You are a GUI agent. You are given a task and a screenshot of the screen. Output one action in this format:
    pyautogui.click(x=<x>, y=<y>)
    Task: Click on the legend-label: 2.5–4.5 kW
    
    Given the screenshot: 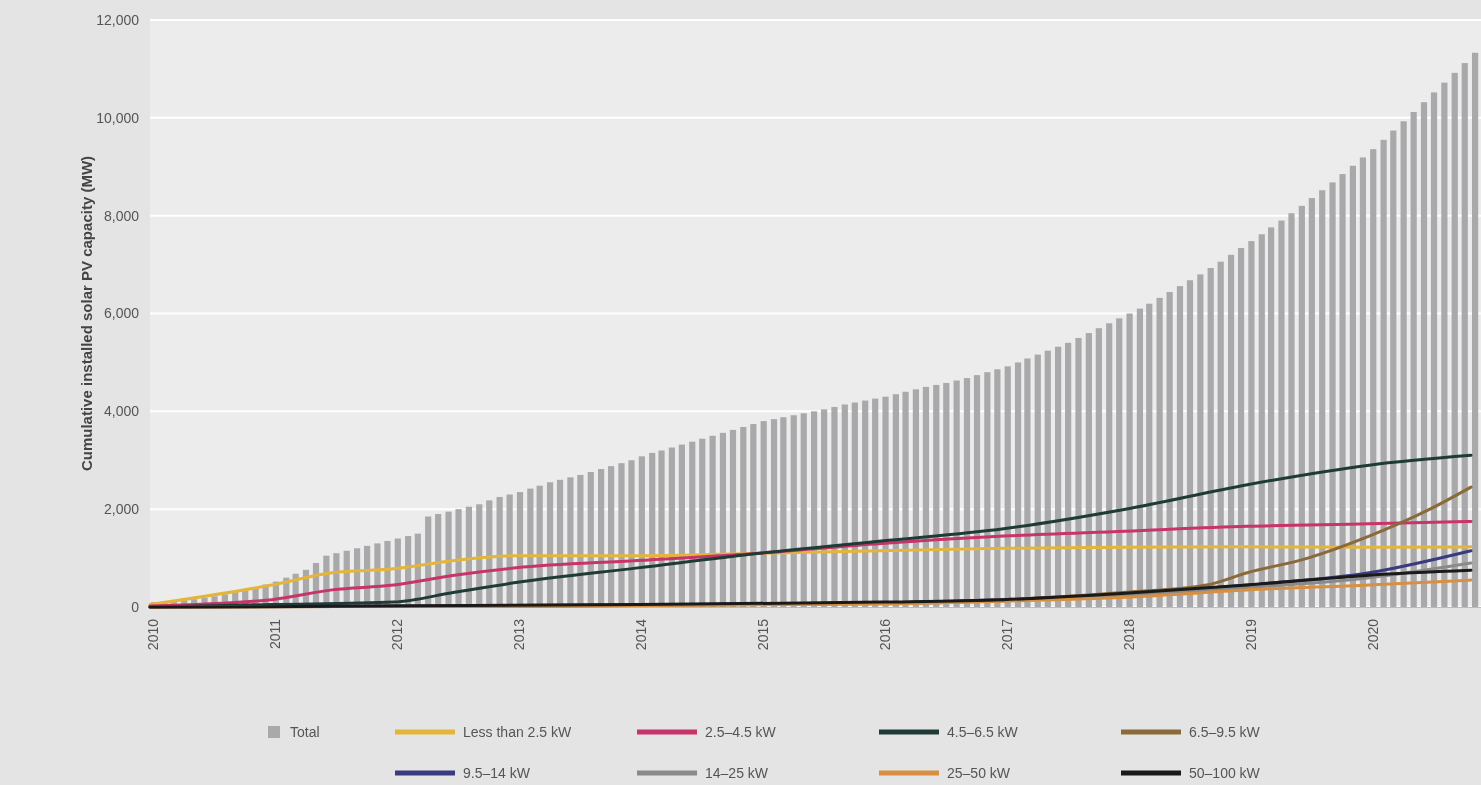 What is the action you would take?
    pyautogui.click(x=741, y=732)
    